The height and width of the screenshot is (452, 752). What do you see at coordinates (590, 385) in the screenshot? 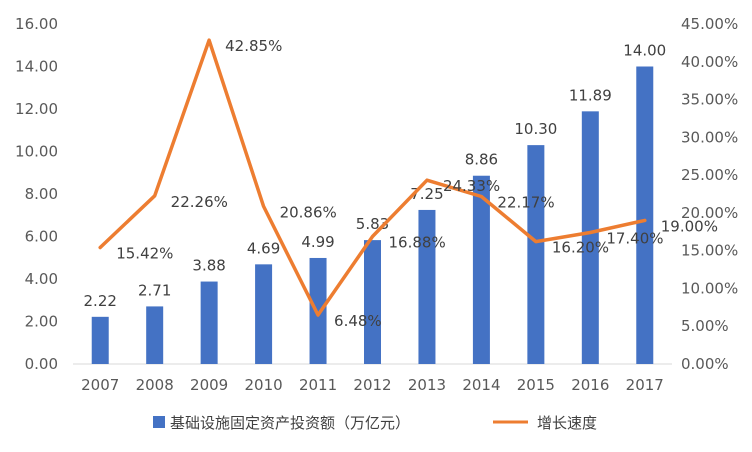
I see `x-tick-label: 2016` at bounding box center [590, 385].